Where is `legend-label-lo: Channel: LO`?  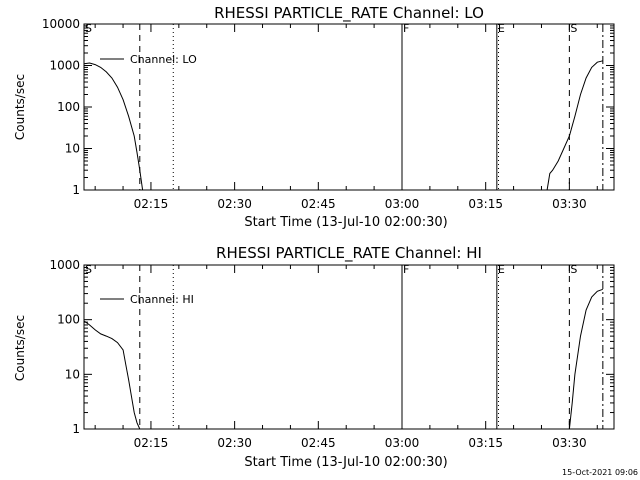
legend-label-lo: Channel: LO is located at coordinates (163, 59).